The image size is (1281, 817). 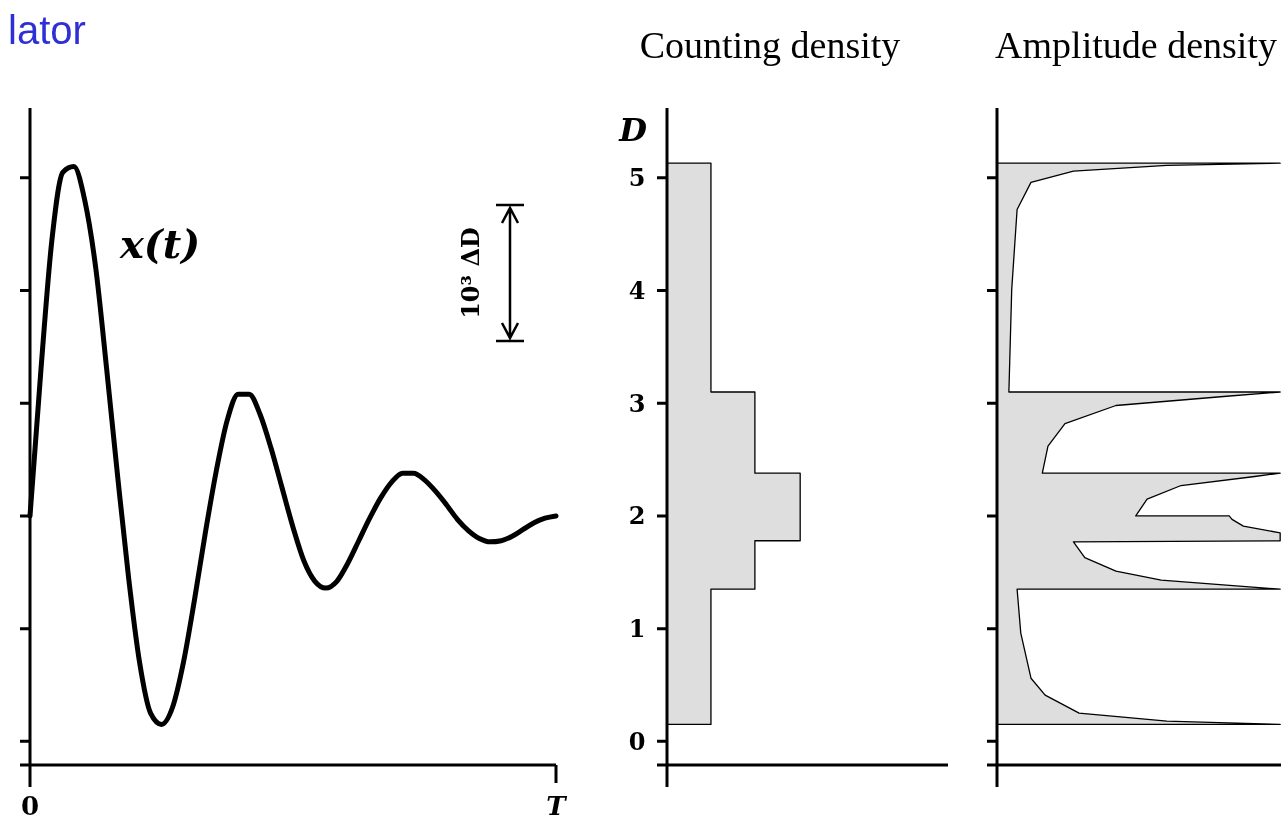 What do you see at coordinates (160, 243) in the screenshot?
I see `series-label: x(t)` at bounding box center [160, 243].